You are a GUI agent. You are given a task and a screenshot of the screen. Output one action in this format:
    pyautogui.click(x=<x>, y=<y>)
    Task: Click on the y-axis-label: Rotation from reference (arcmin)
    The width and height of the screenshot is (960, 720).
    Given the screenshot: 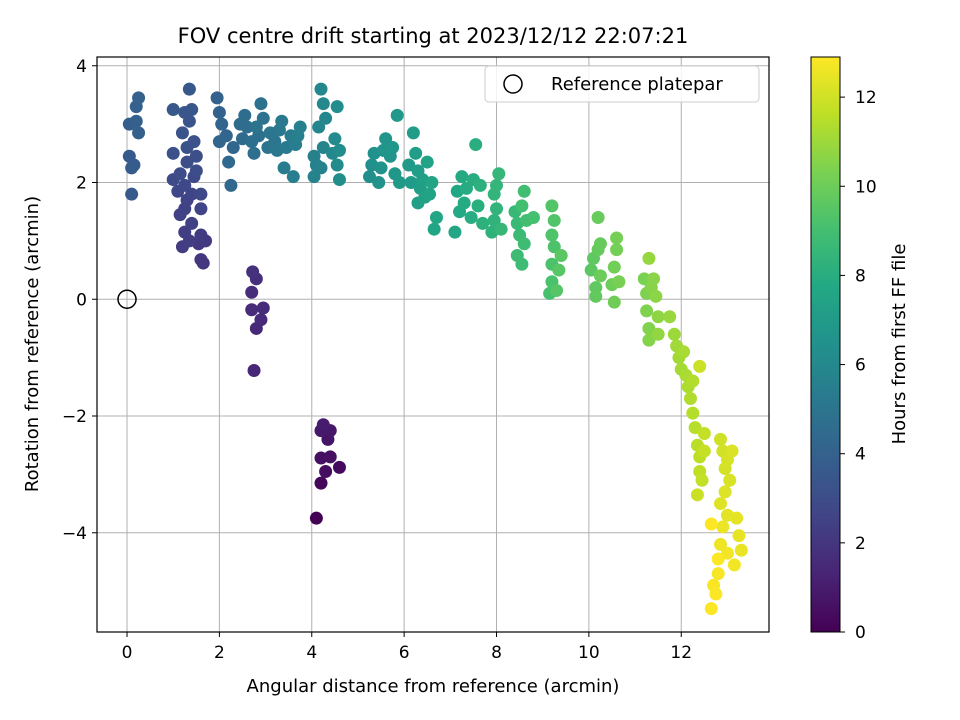 What is the action you would take?
    pyautogui.click(x=32, y=344)
    